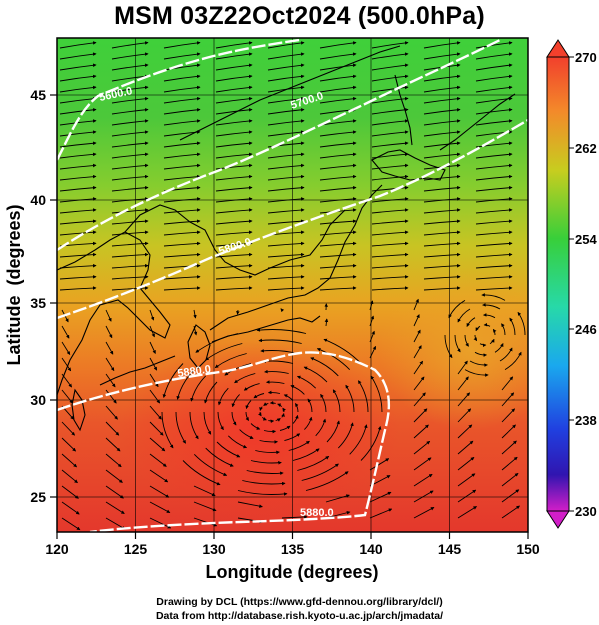 This screenshot has width=599, height=625. Describe the element at coordinates (586, 148) in the screenshot. I see `colorbar-label: 262` at that location.